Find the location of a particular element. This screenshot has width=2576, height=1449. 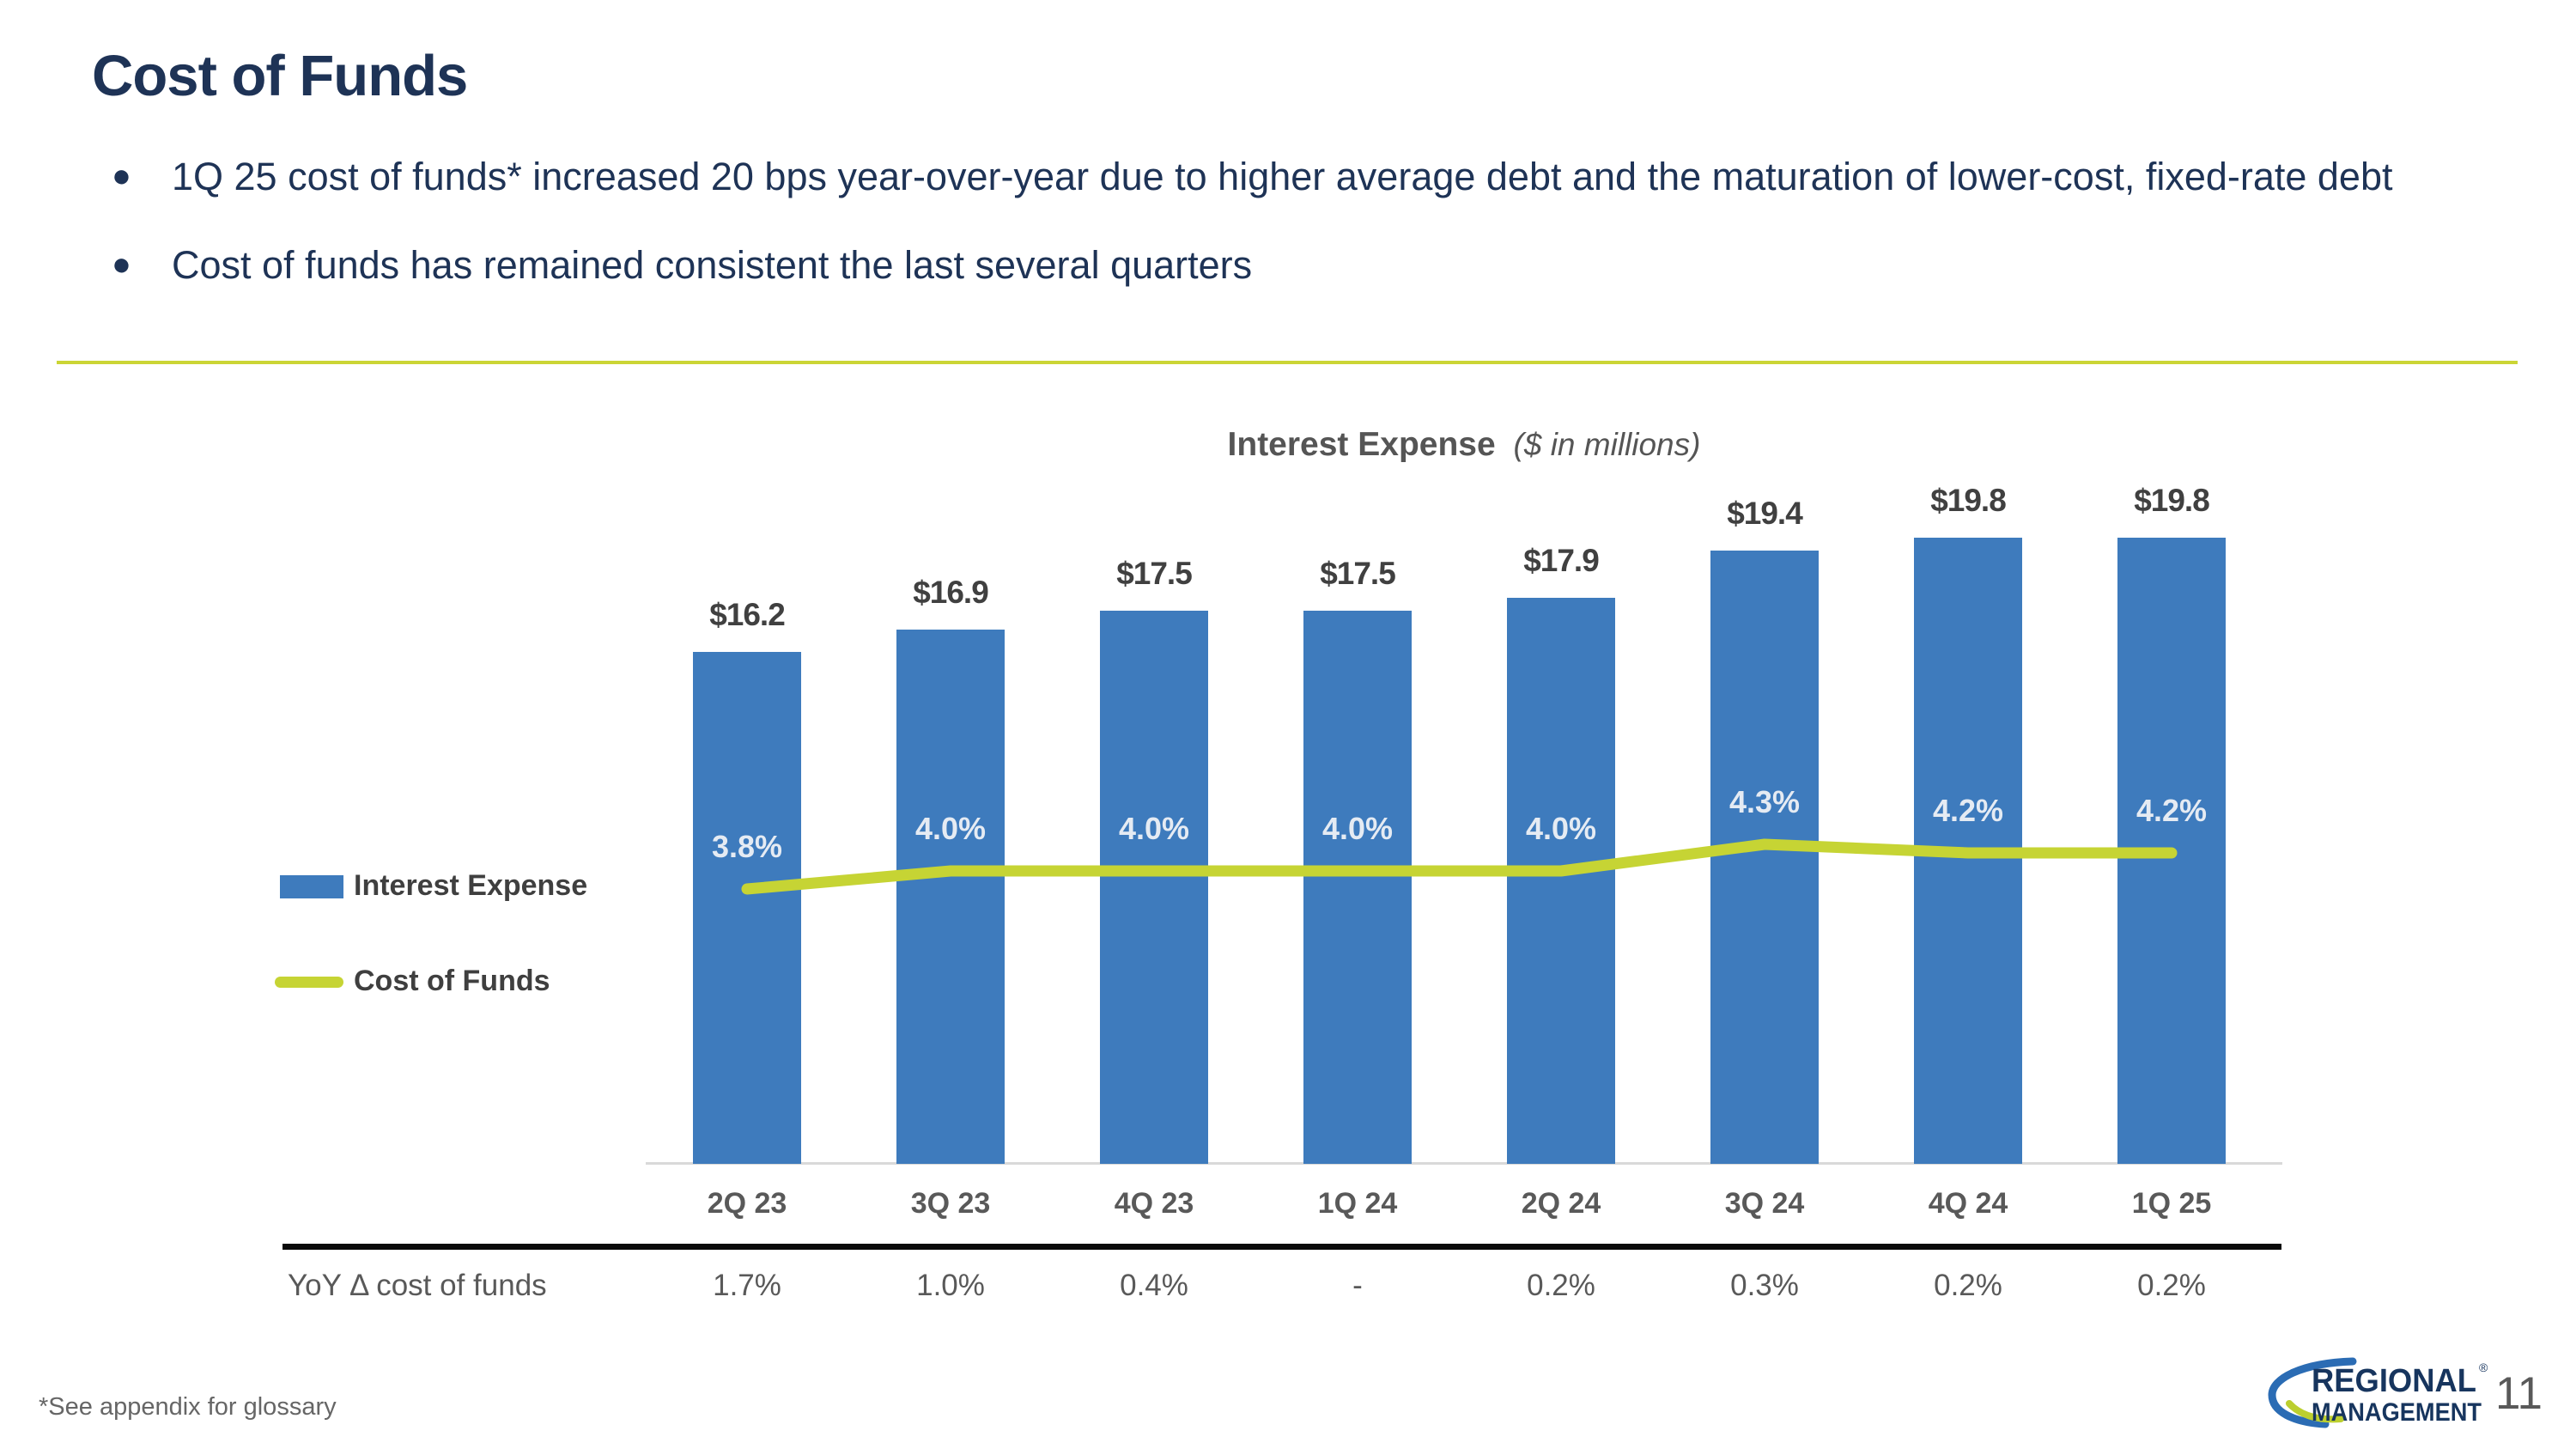

table-value-2q-24: 0.2% is located at coordinates (1561, 1285).